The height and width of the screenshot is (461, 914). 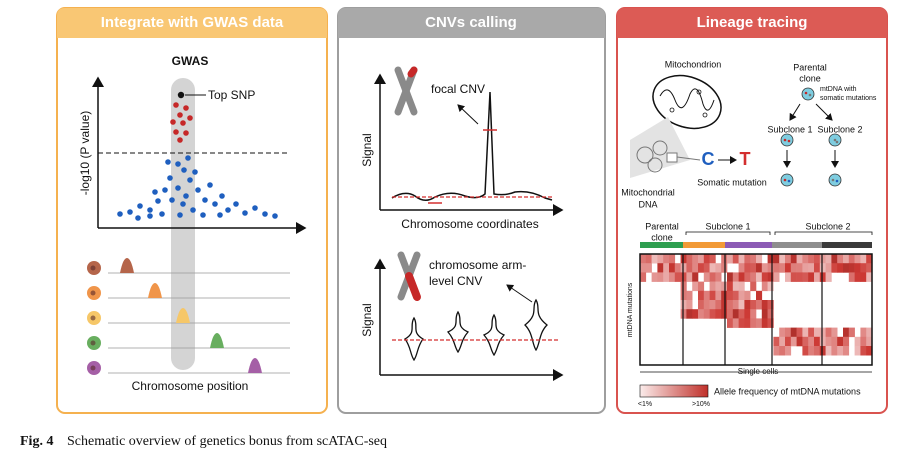 I want to click on label: somatic mutations, so click(x=848, y=98).